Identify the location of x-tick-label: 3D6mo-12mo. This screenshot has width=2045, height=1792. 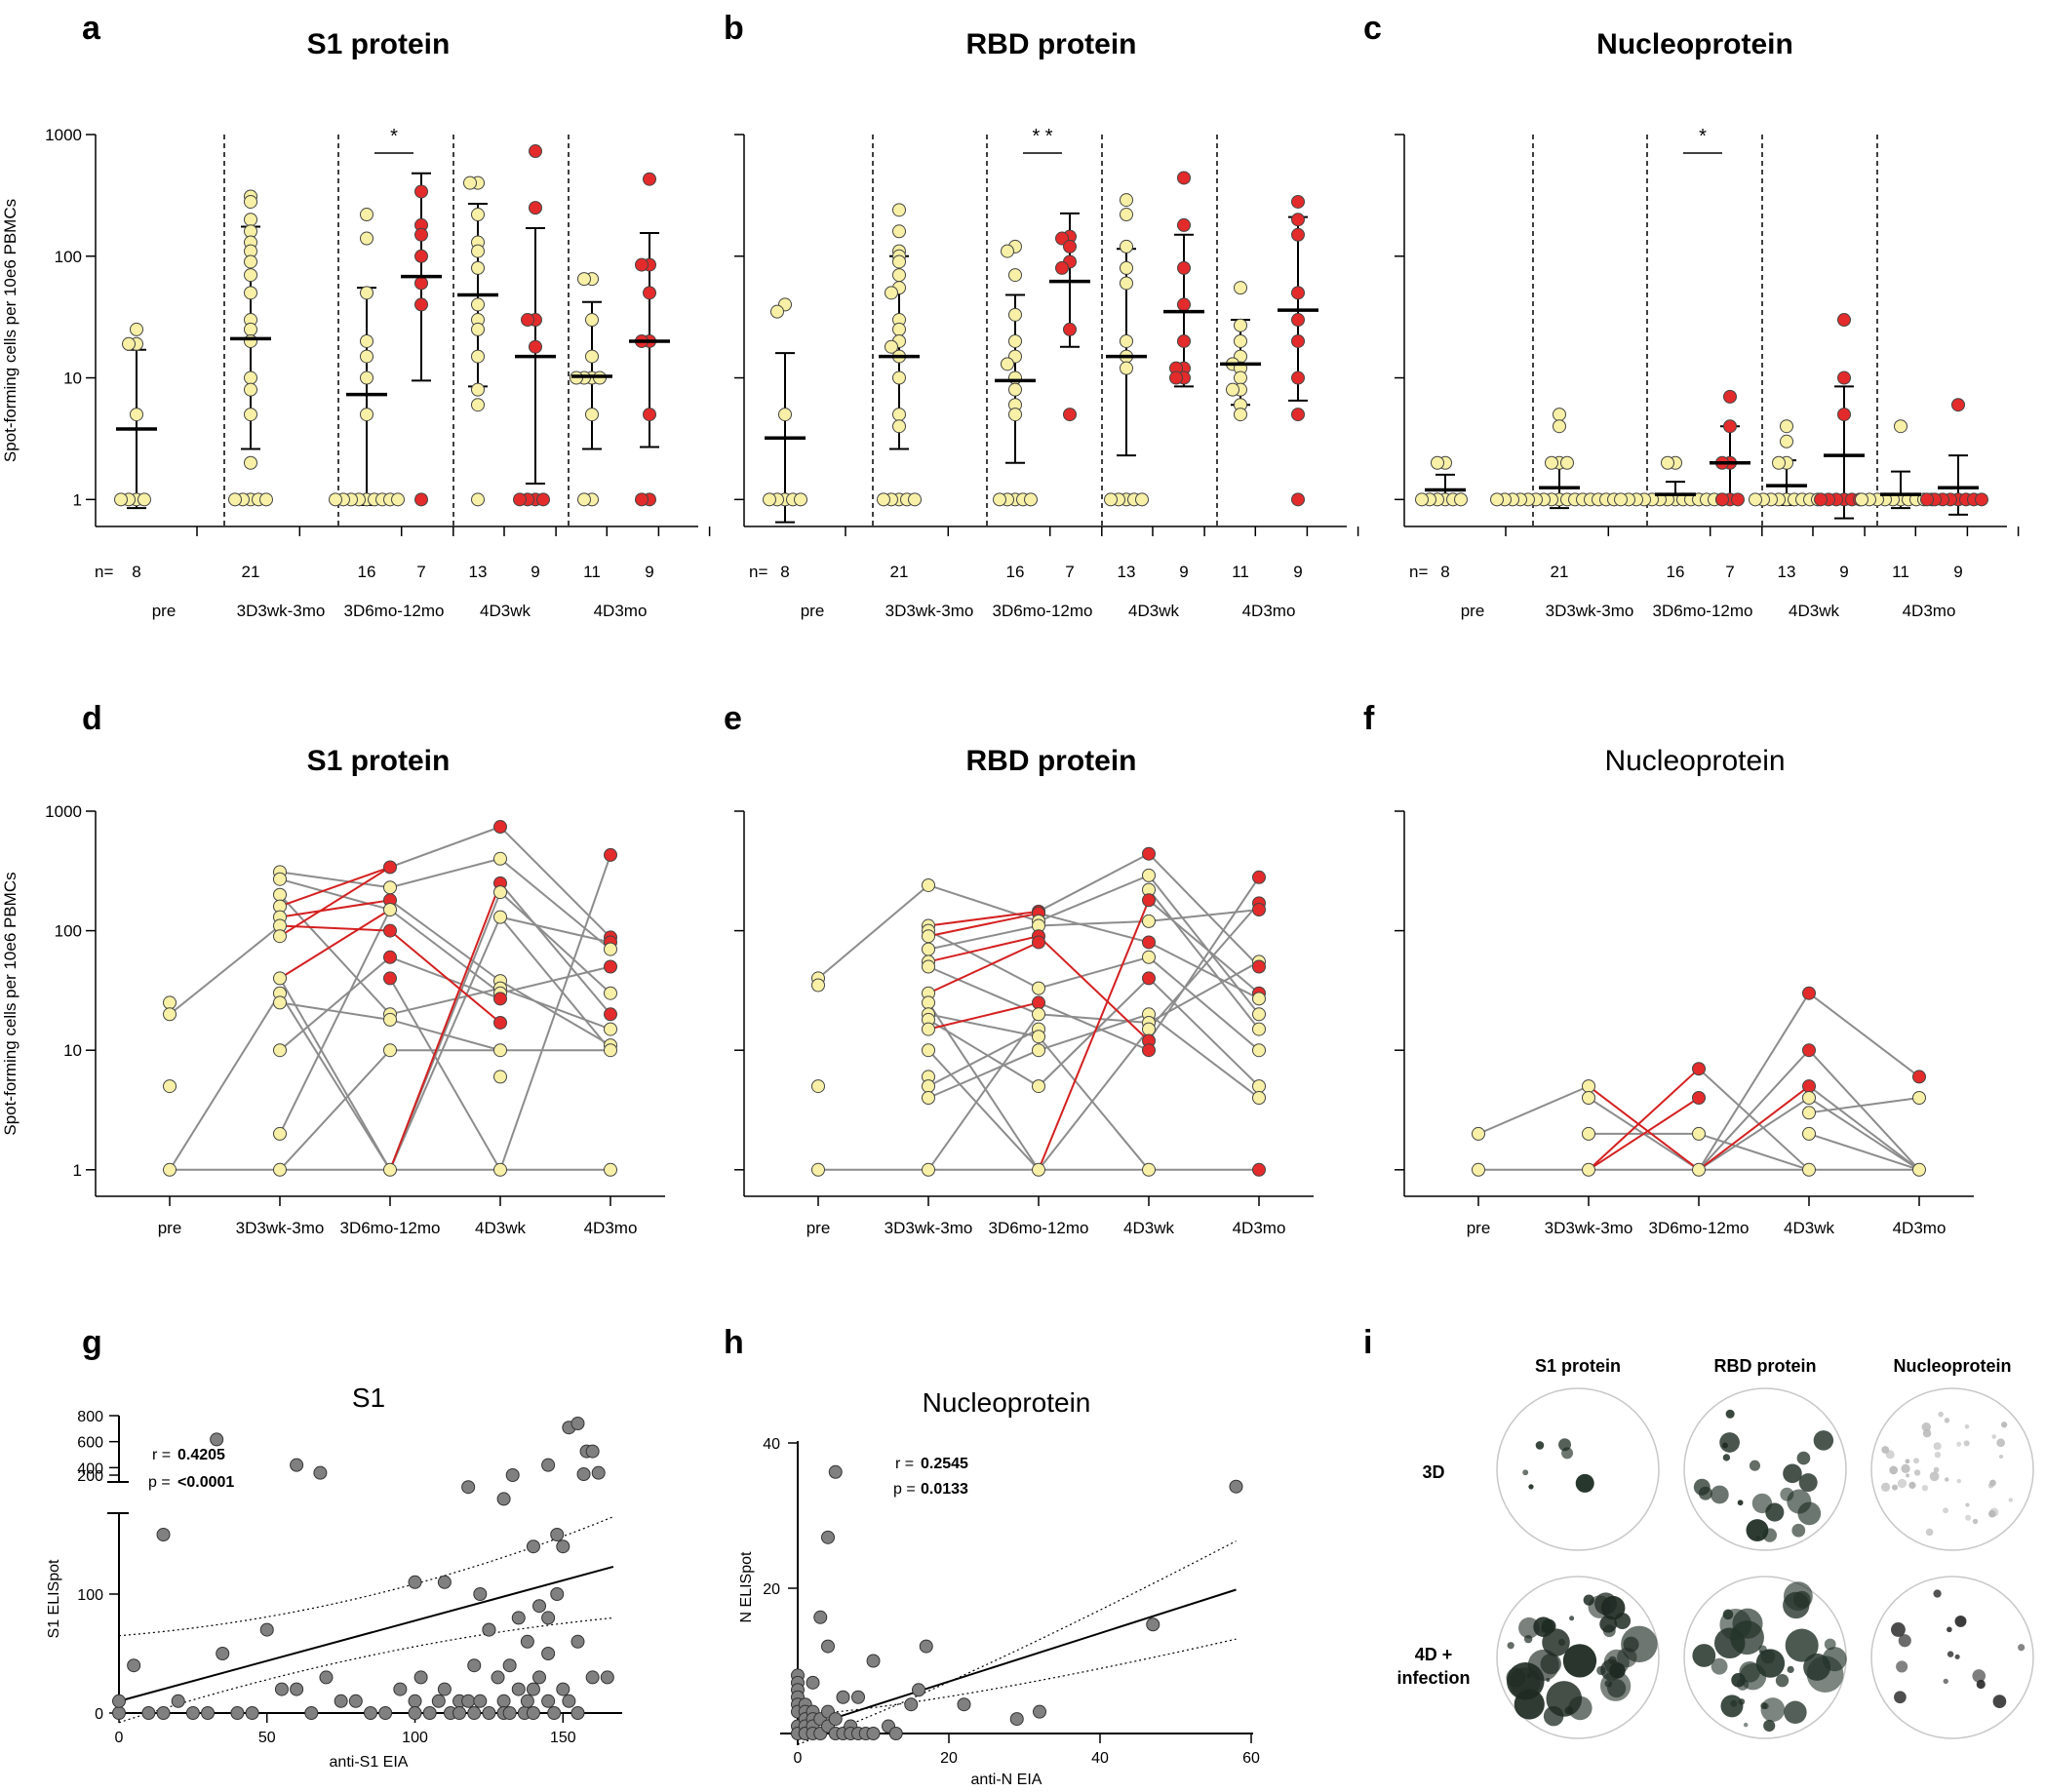
(390, 1228).